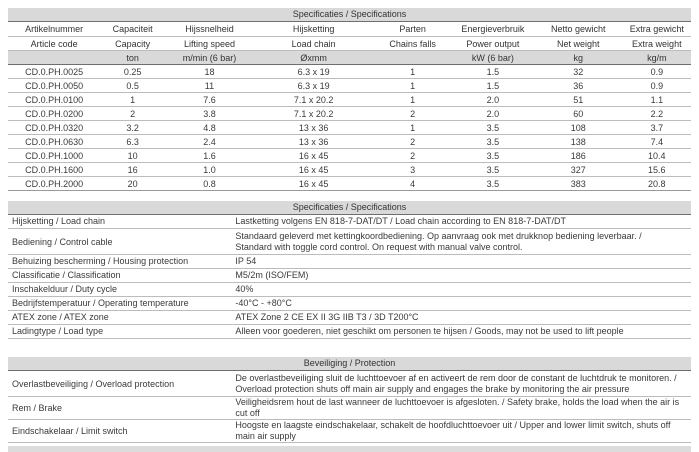 This screenshot has width=699, height=452. Describe the element at coordinates (54, 169) in the screenshot. I see `article-code-cell: CD.0.PH.1600` at that location.